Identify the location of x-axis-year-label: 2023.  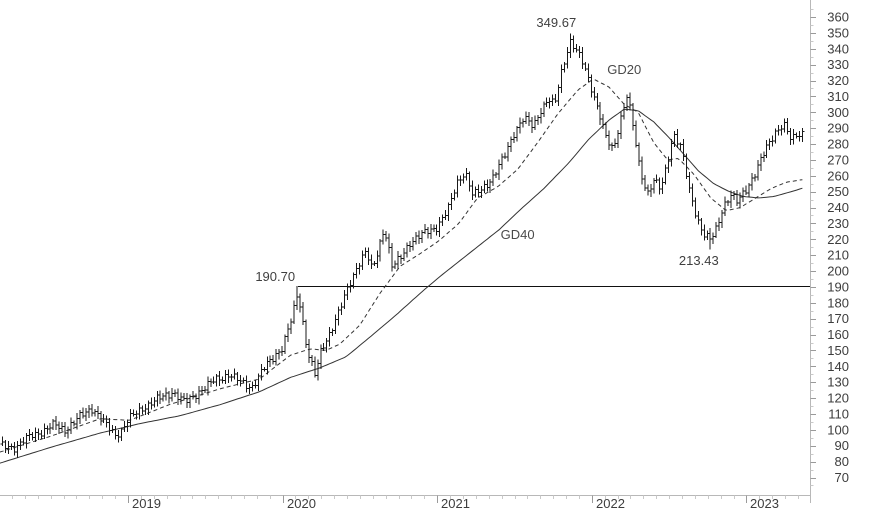
(764, 503).